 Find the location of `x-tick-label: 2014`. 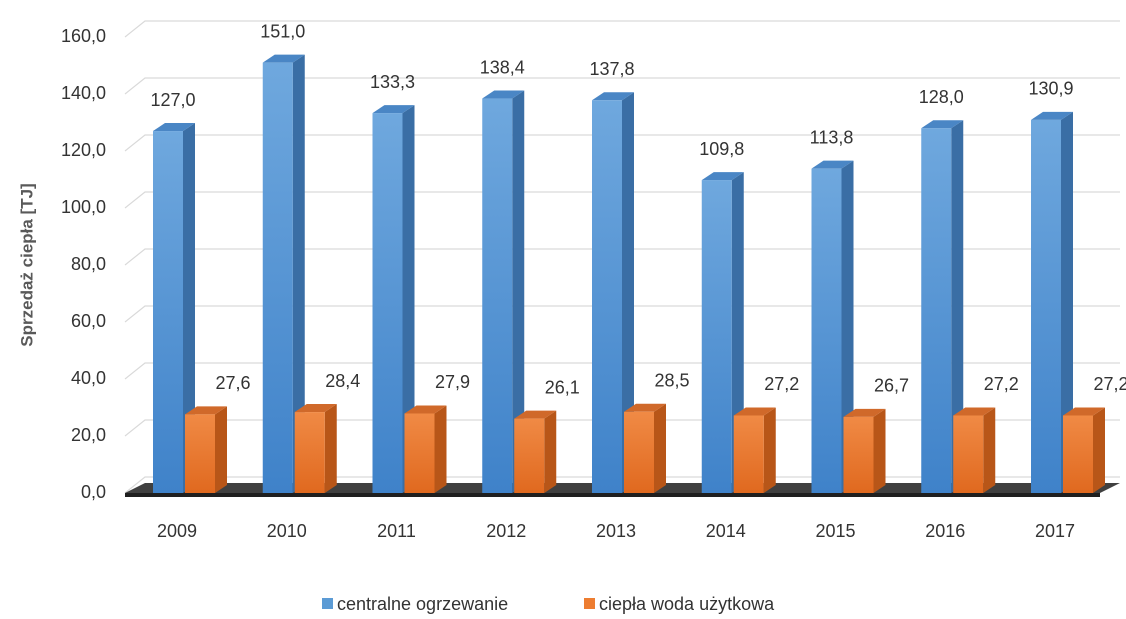

x-tick-label: 2014 is located at coordinates (726, 531).